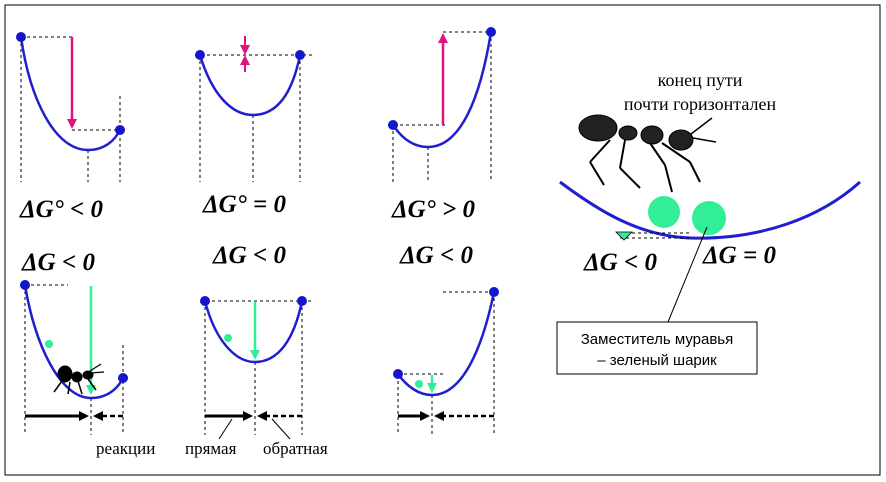  Describe the element at coordinates (249, 255) in the screenshot. I see `panel-5-label: ΔG < 0` at that location.